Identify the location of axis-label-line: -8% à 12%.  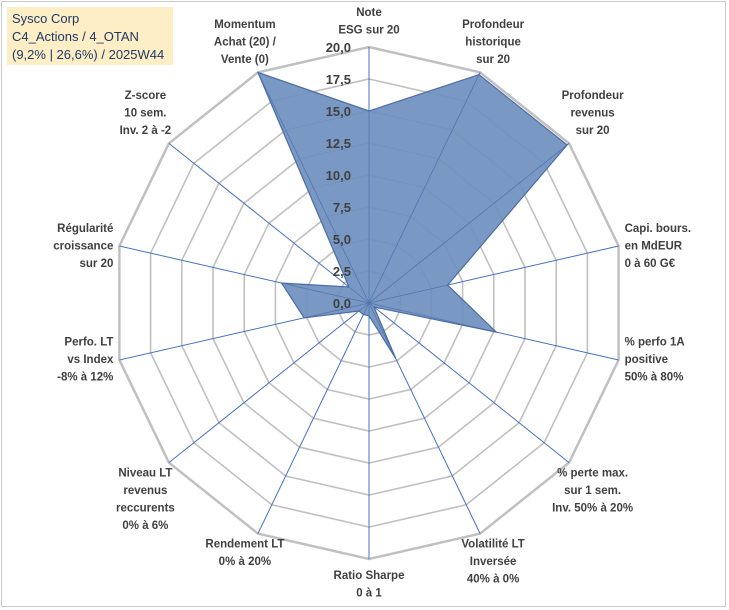
(85, 378).